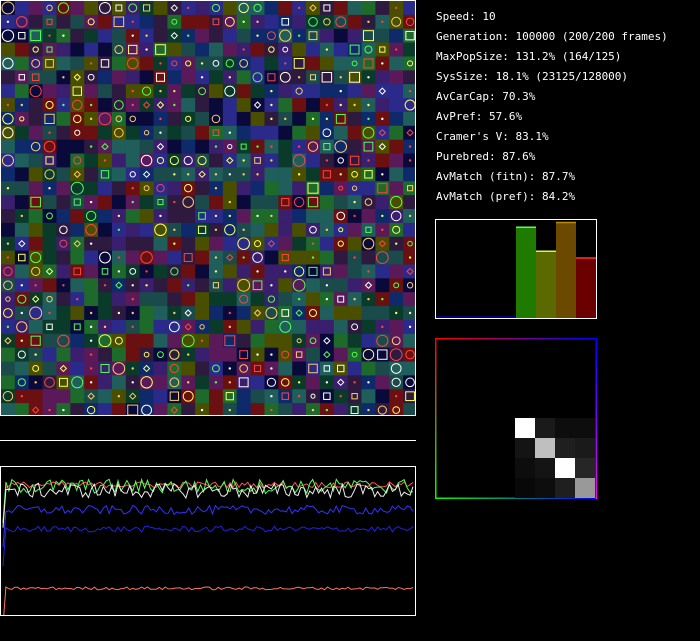 This screenshot has width=700, height=641. Describe the element at coordinates (565, 448) in the screenshot. I see `matrix-cell` at that location.